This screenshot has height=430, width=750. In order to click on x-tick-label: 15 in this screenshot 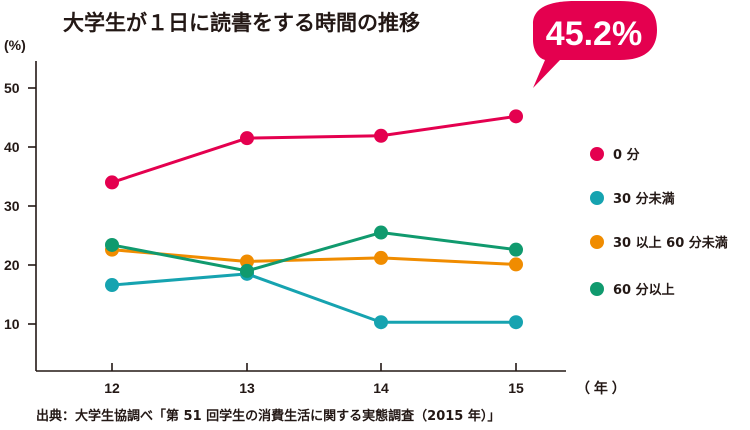, I will do `click(516, 388)`.